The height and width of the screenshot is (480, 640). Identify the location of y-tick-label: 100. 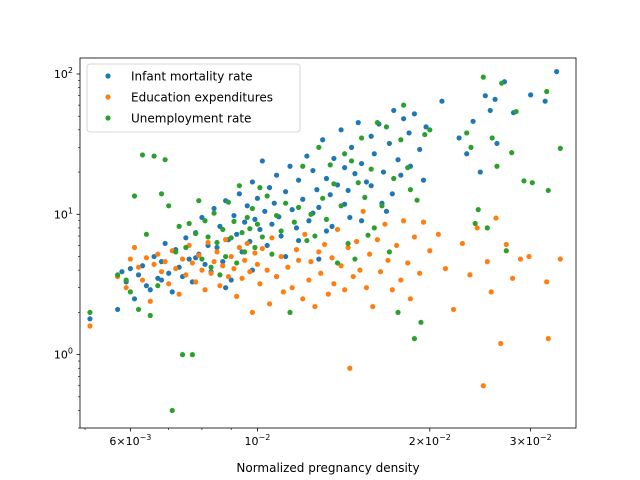
(63, 354).